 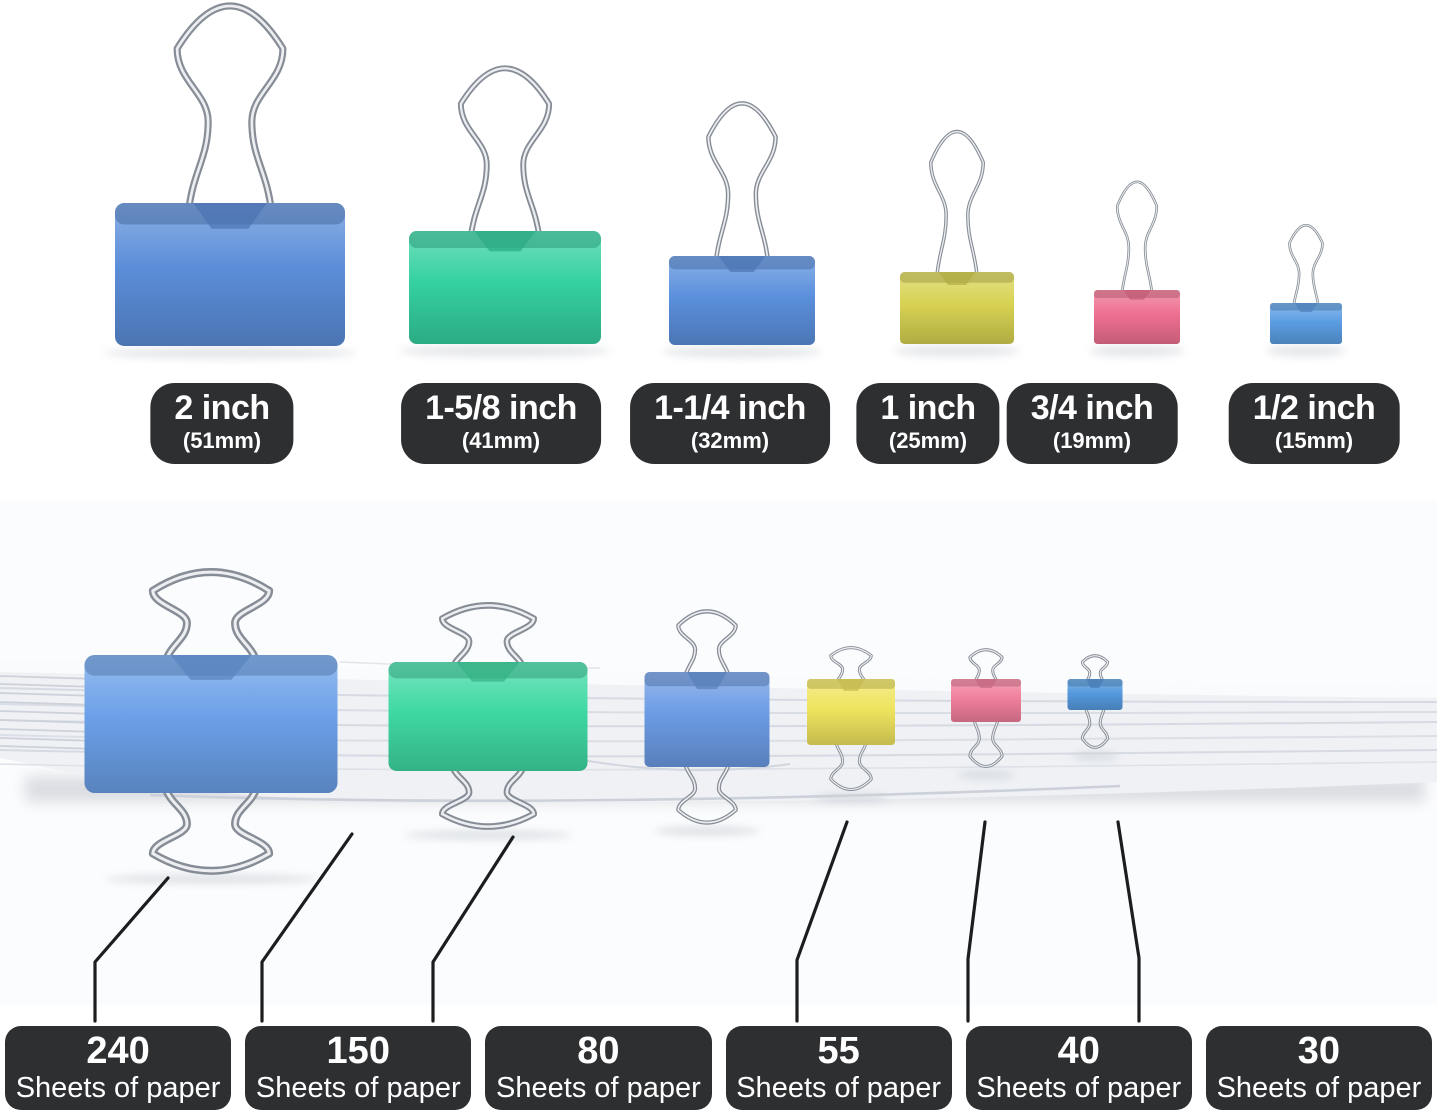 What do you see at coordinates (928, 408) in the screenshot?
I see `size-value: 1 inch` at bounding box center [928, 408].